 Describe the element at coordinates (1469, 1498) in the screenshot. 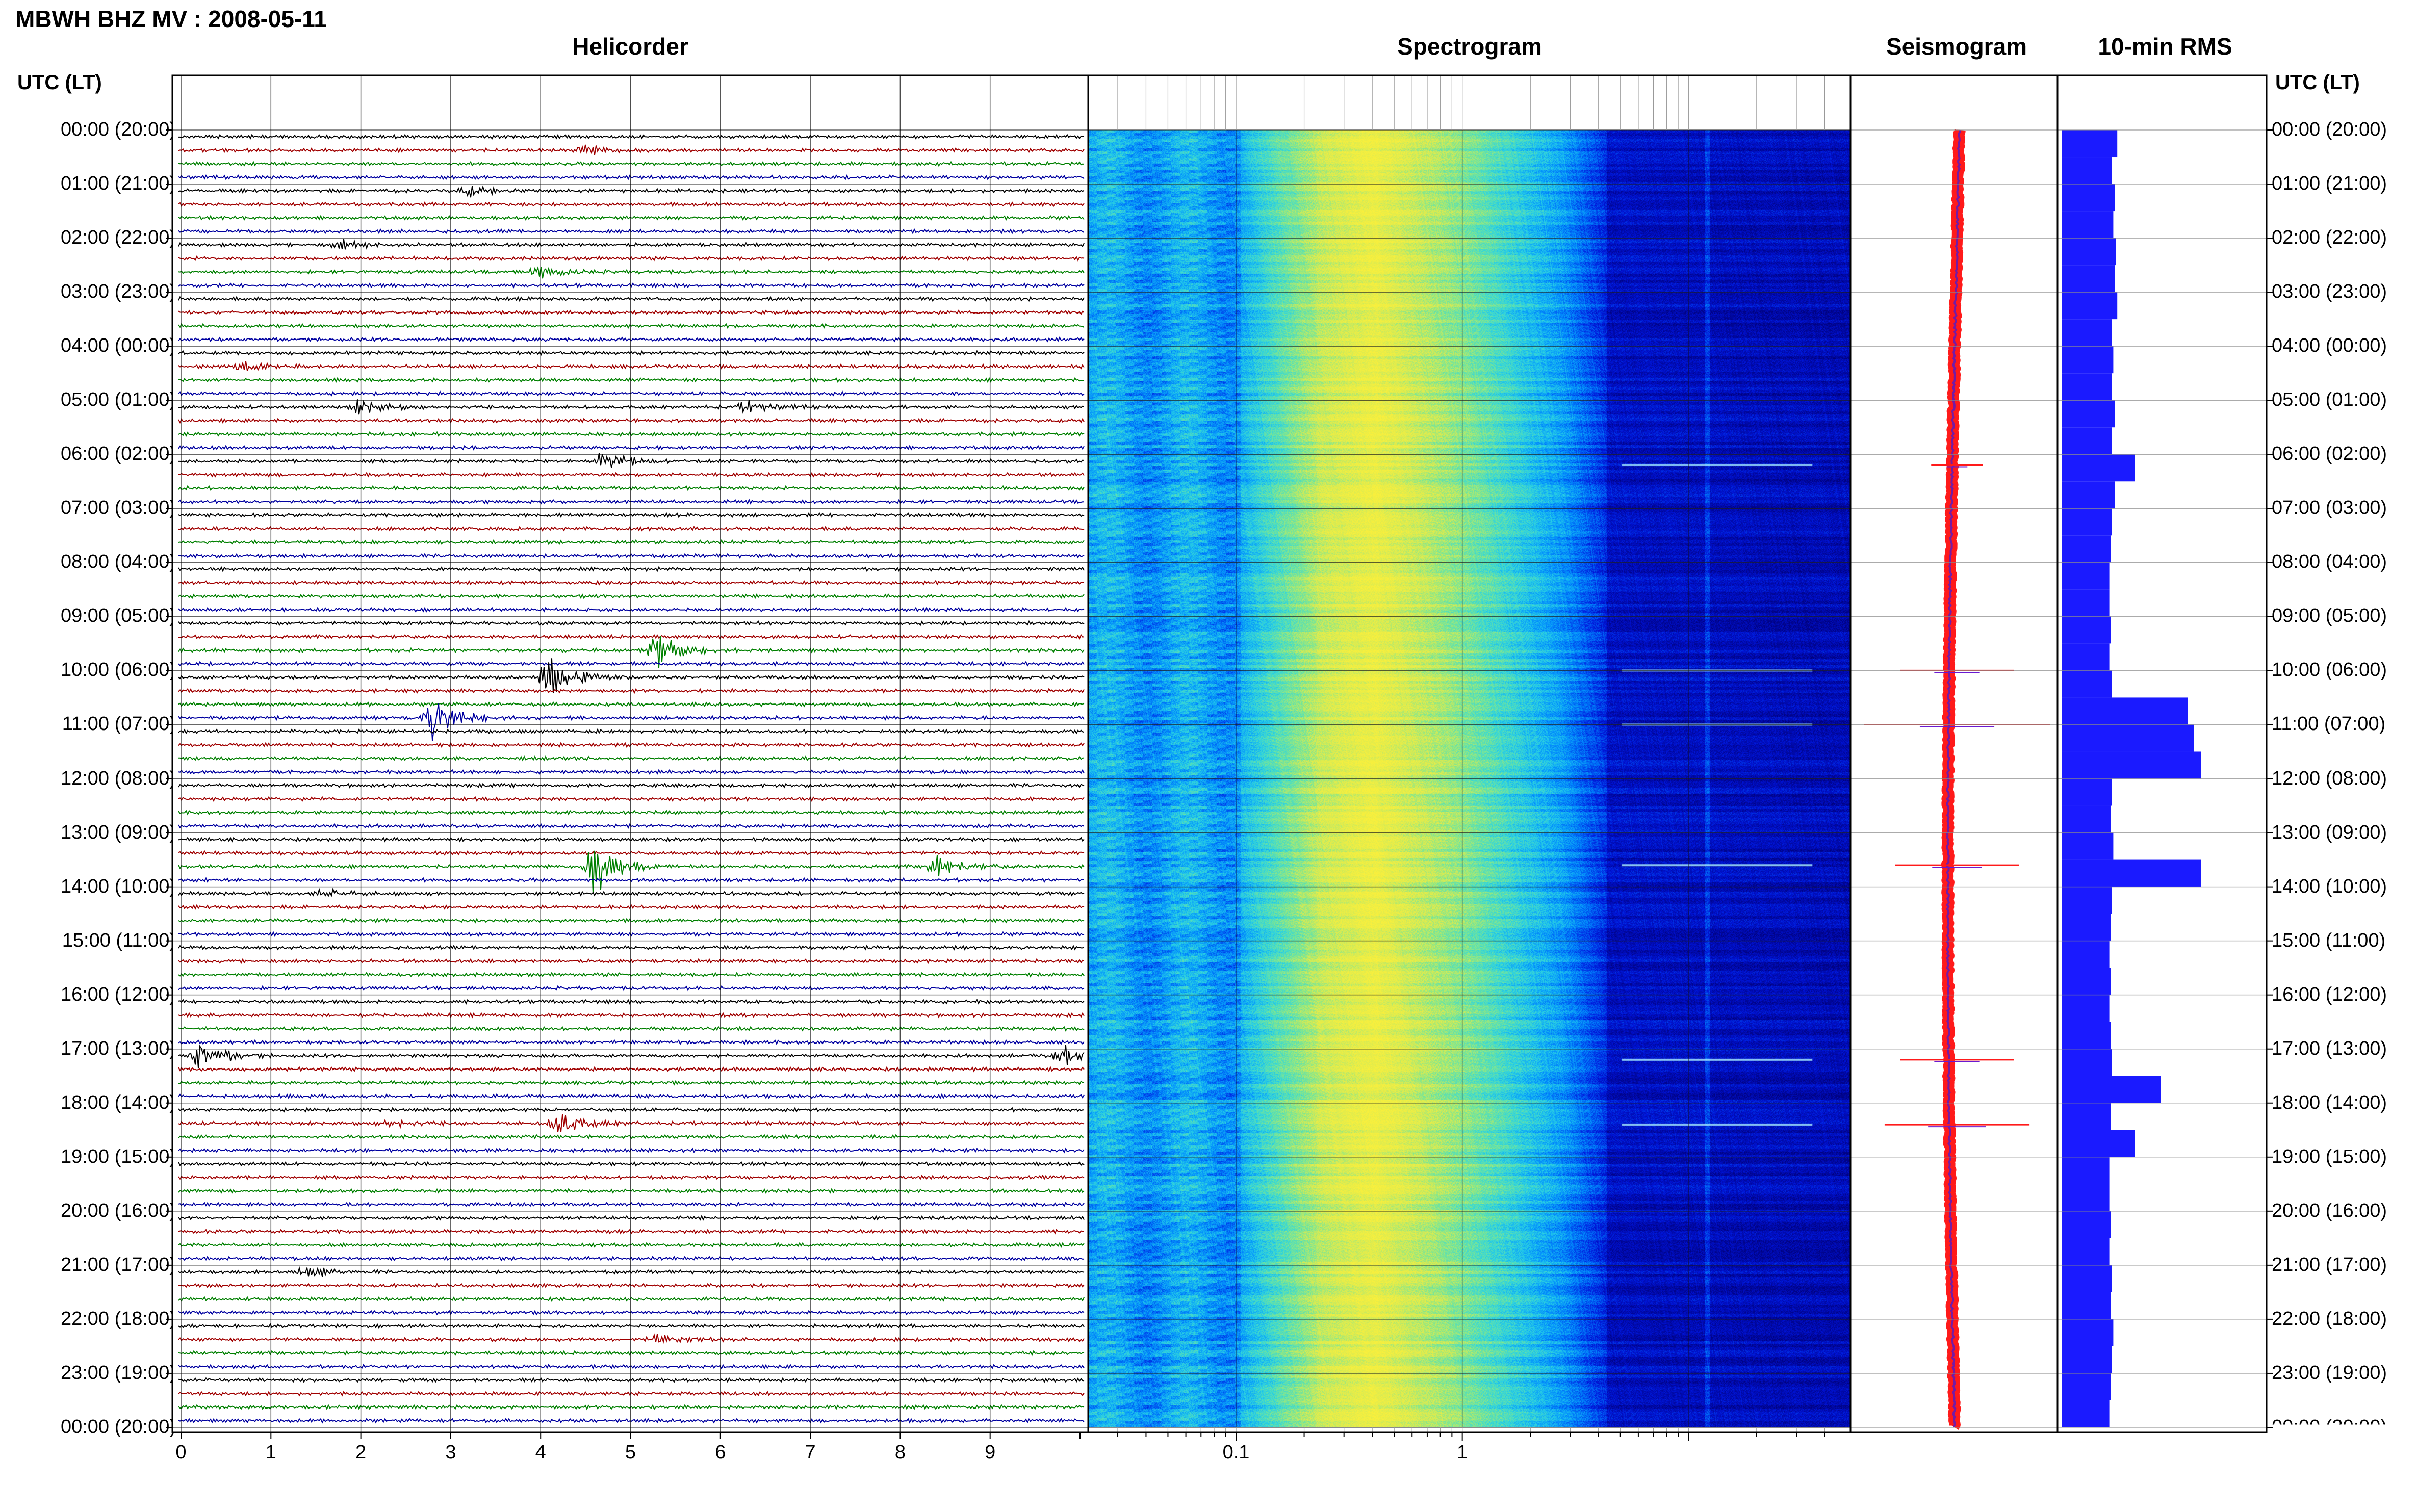

I see `spectrogram-xlabel: Frequency (Hz)` at that location.